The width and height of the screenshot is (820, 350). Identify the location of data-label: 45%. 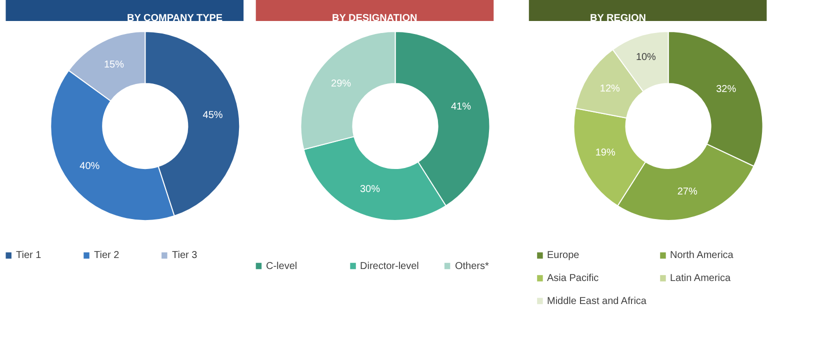
(212, 115).